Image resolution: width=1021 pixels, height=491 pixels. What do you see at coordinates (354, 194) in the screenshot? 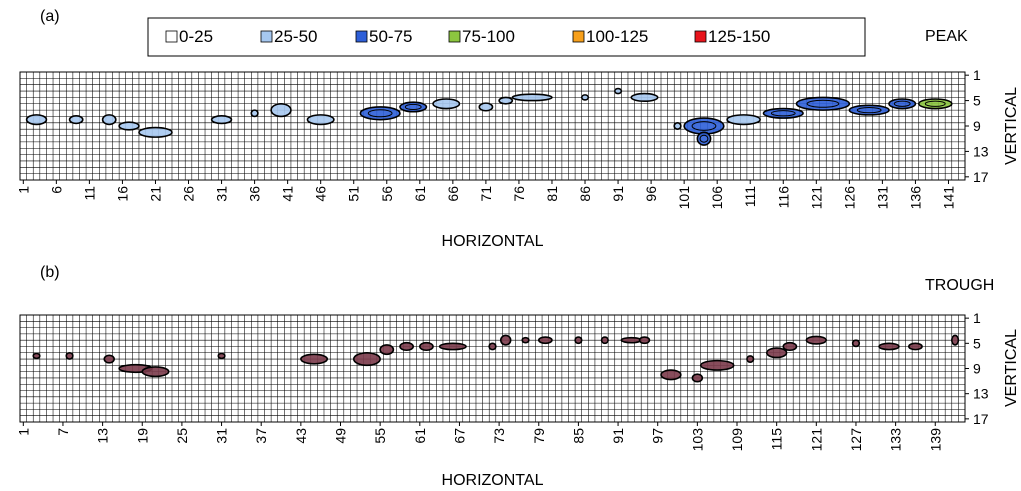
I see `x-tick-label: 51` at bounding box center [354, 194].